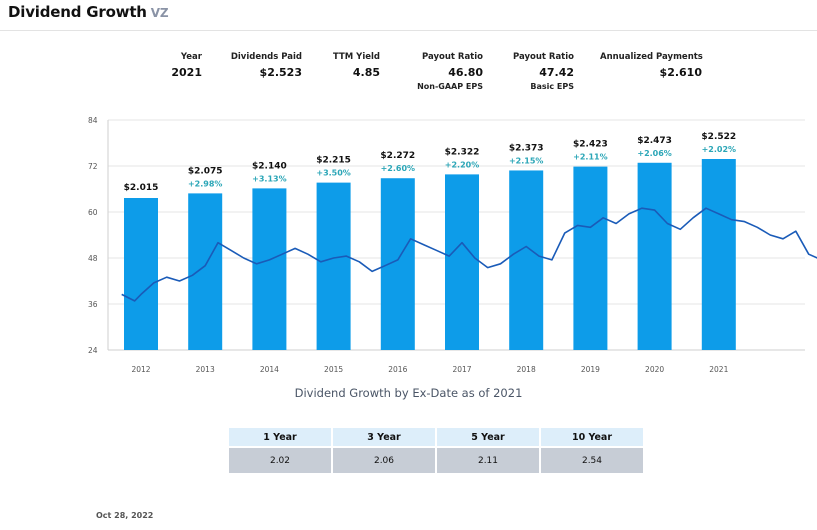 The width and height of the screenshot is (817, 530). What do you see at coordinates (651, 65) in the screenshot?
I see `stat-annualized-payments: Annualized Payments $2.610` at bounding box center [651, 65].